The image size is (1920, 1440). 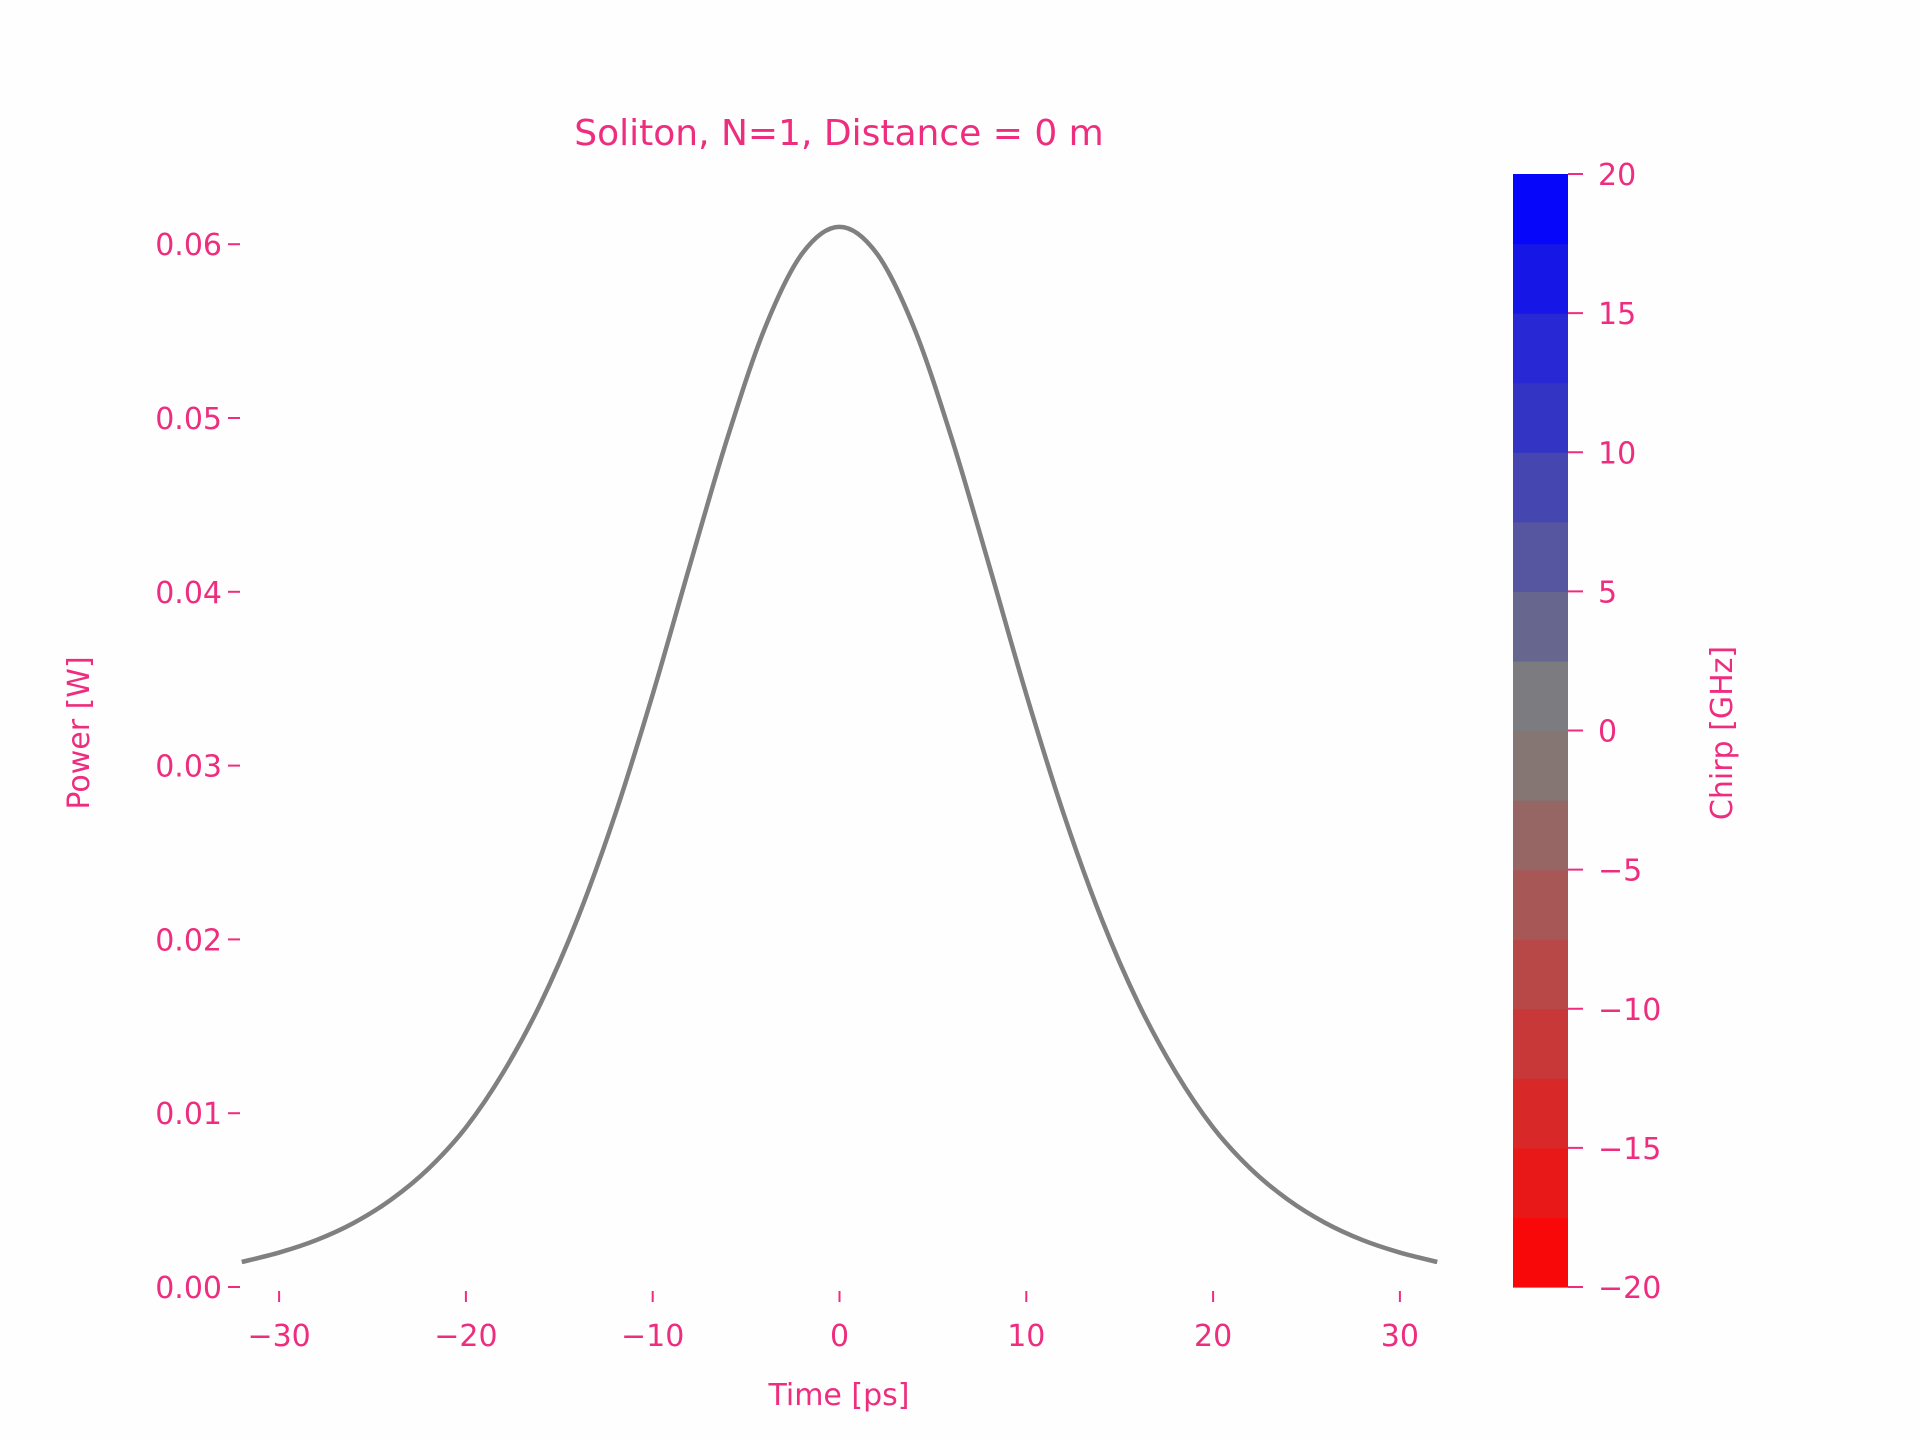 I want to click on x-tick-label: 20, so click(x=1213, y=1336).